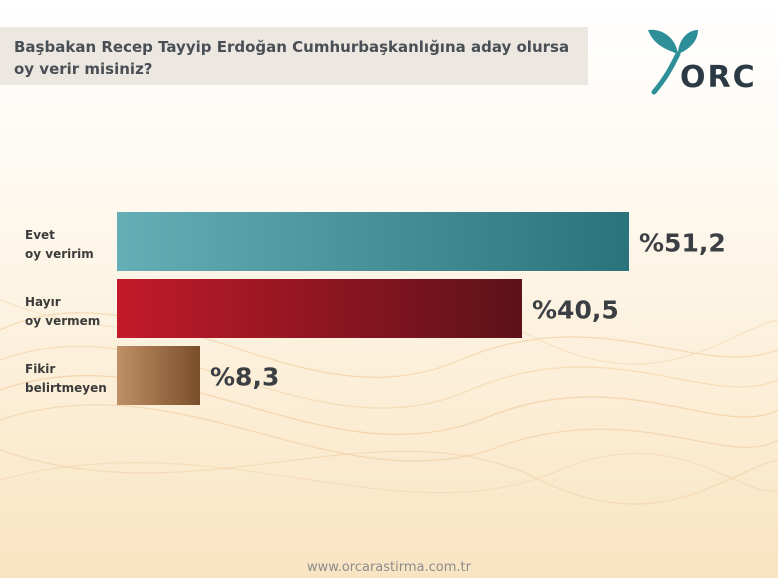  What do you see at coordinates (62, 311) in the screenshot?
I see `category-label-2: Hayır oy vermem` at bounding box center [62, 311].